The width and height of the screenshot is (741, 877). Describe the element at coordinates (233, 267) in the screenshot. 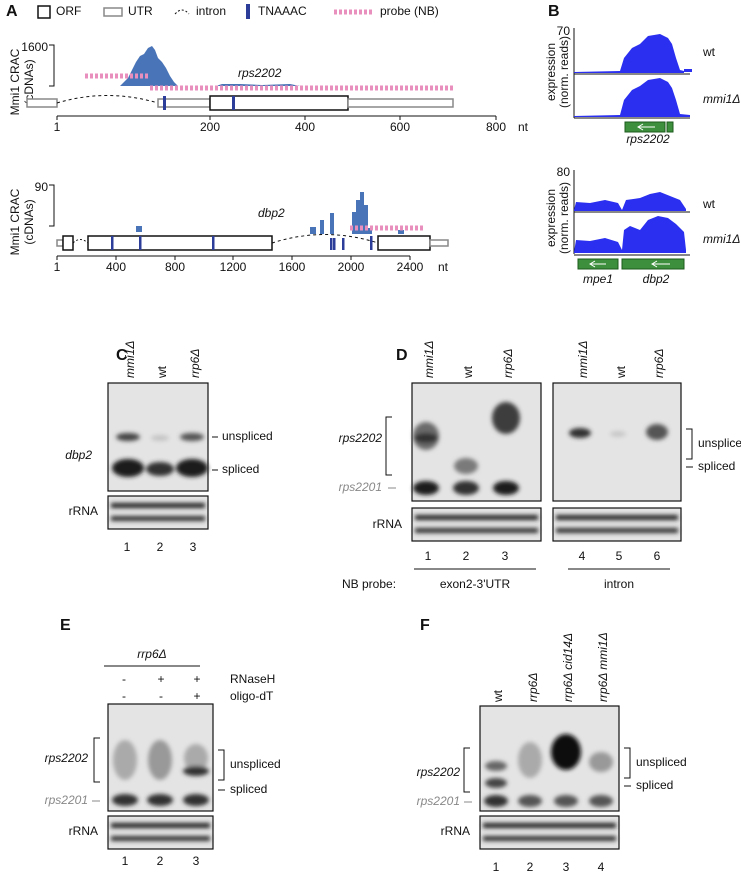

I see `tick-label: 1200` at that location.